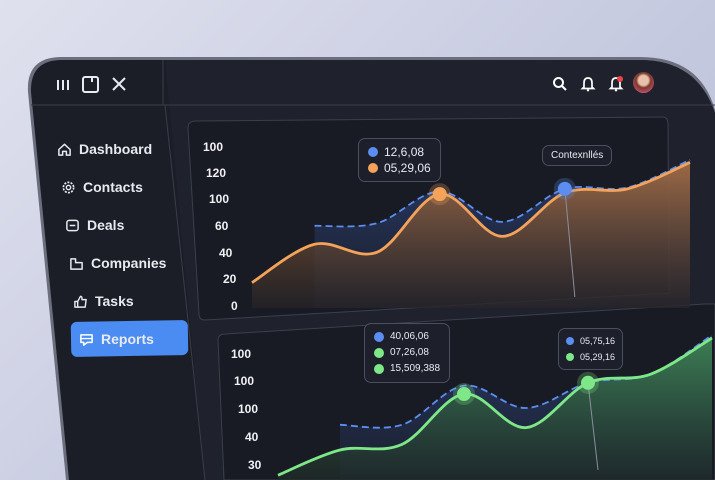 This screenshot has height=480, width=715. What do you see at coordinates (119, 84) in the screenshot?
I see `close-icon` at bounding box center [119, 84].